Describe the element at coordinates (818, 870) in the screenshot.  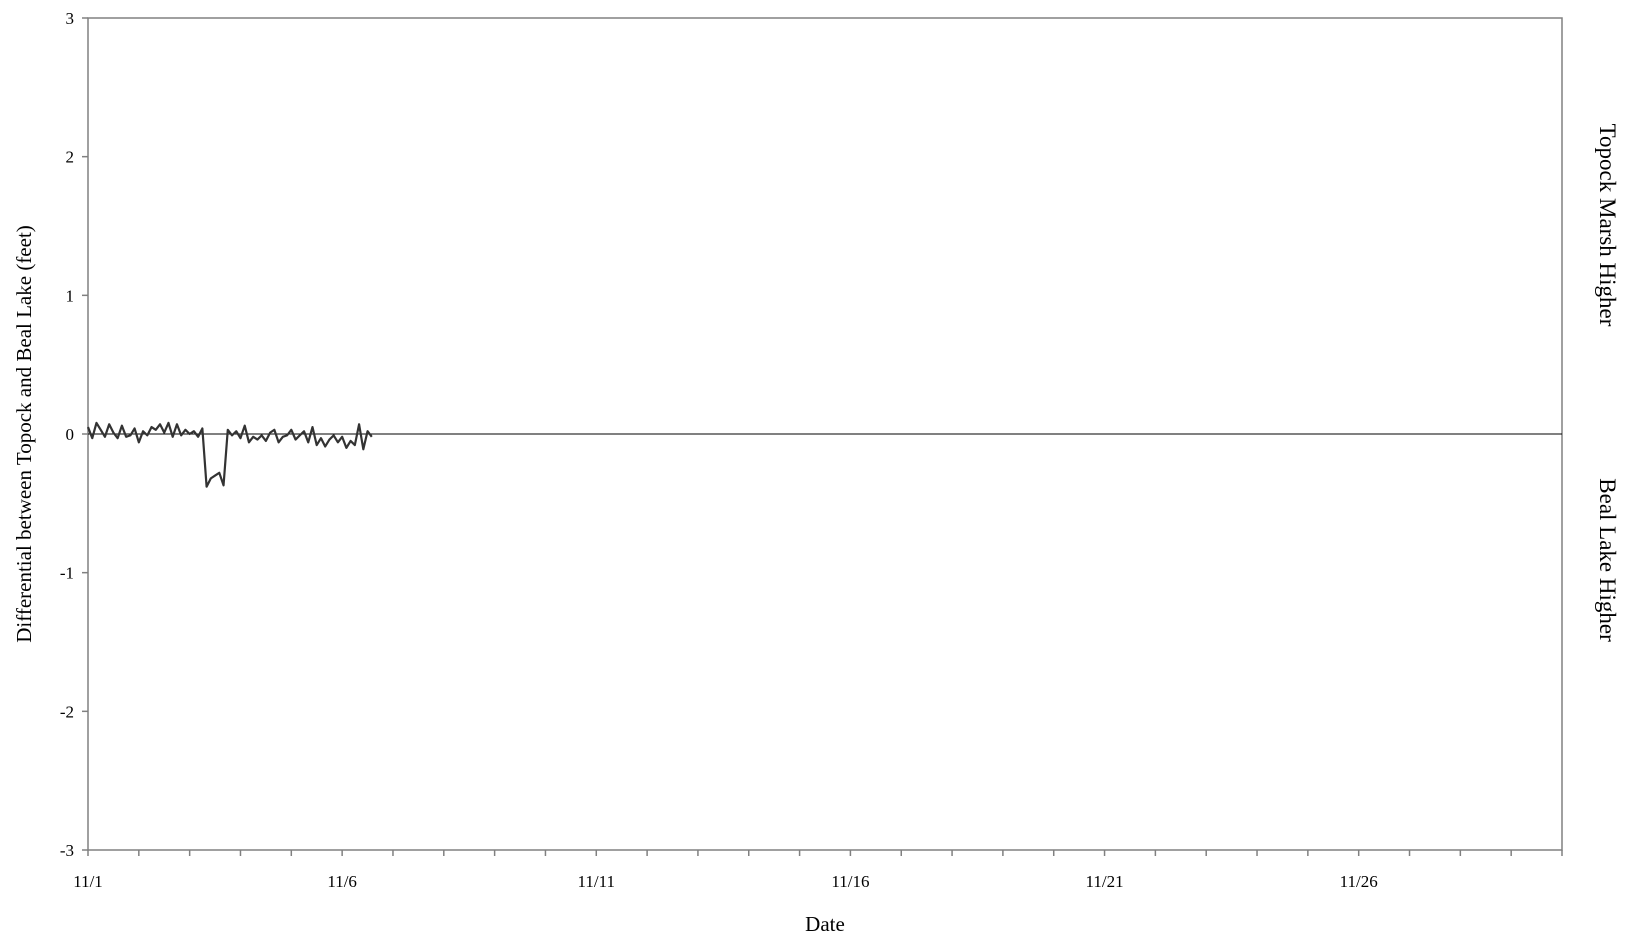
I see `x-axis-ticks: 11/1 11/6 11/11 11/16 11/21 11/26` at that location.